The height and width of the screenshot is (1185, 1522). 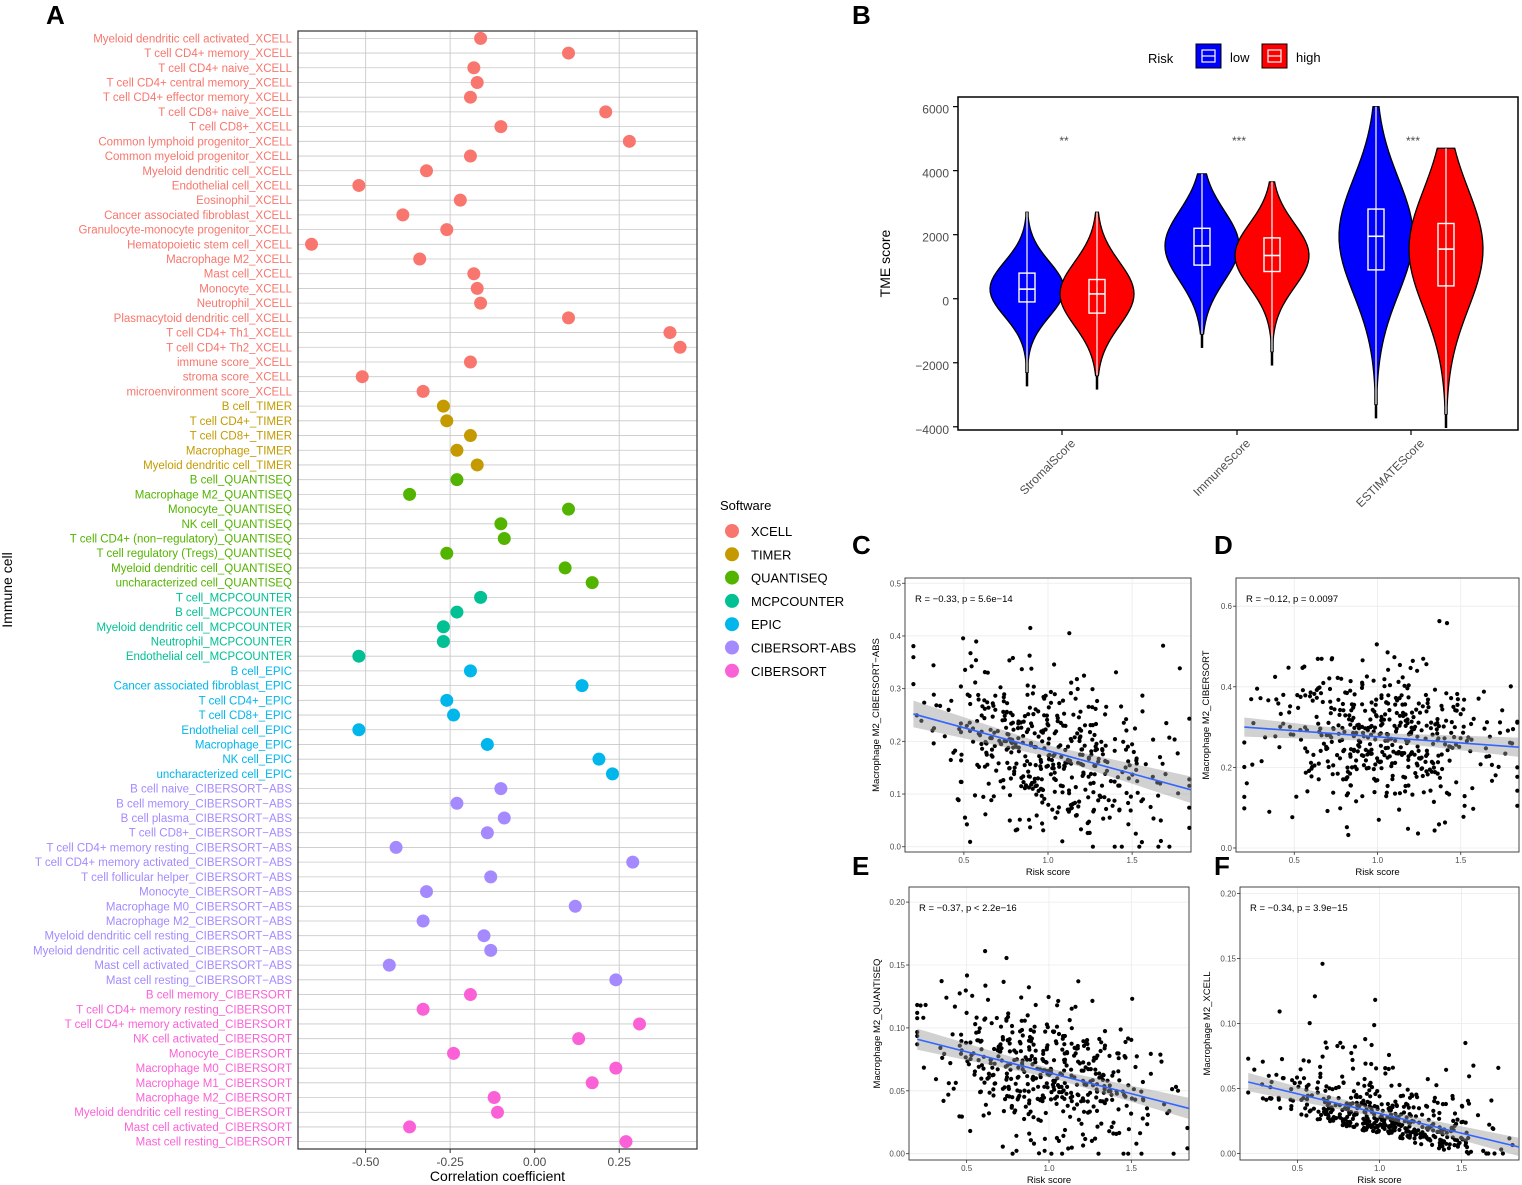 What do you see at coordinates (1238, 263) in the screenshot?
I see `plot-border` at bounding box center [1238, 263].